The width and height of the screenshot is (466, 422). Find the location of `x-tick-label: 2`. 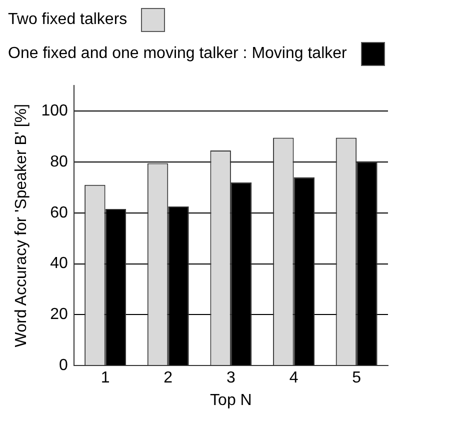

x-tick-label: 2 is located at coordinates (168, 378).